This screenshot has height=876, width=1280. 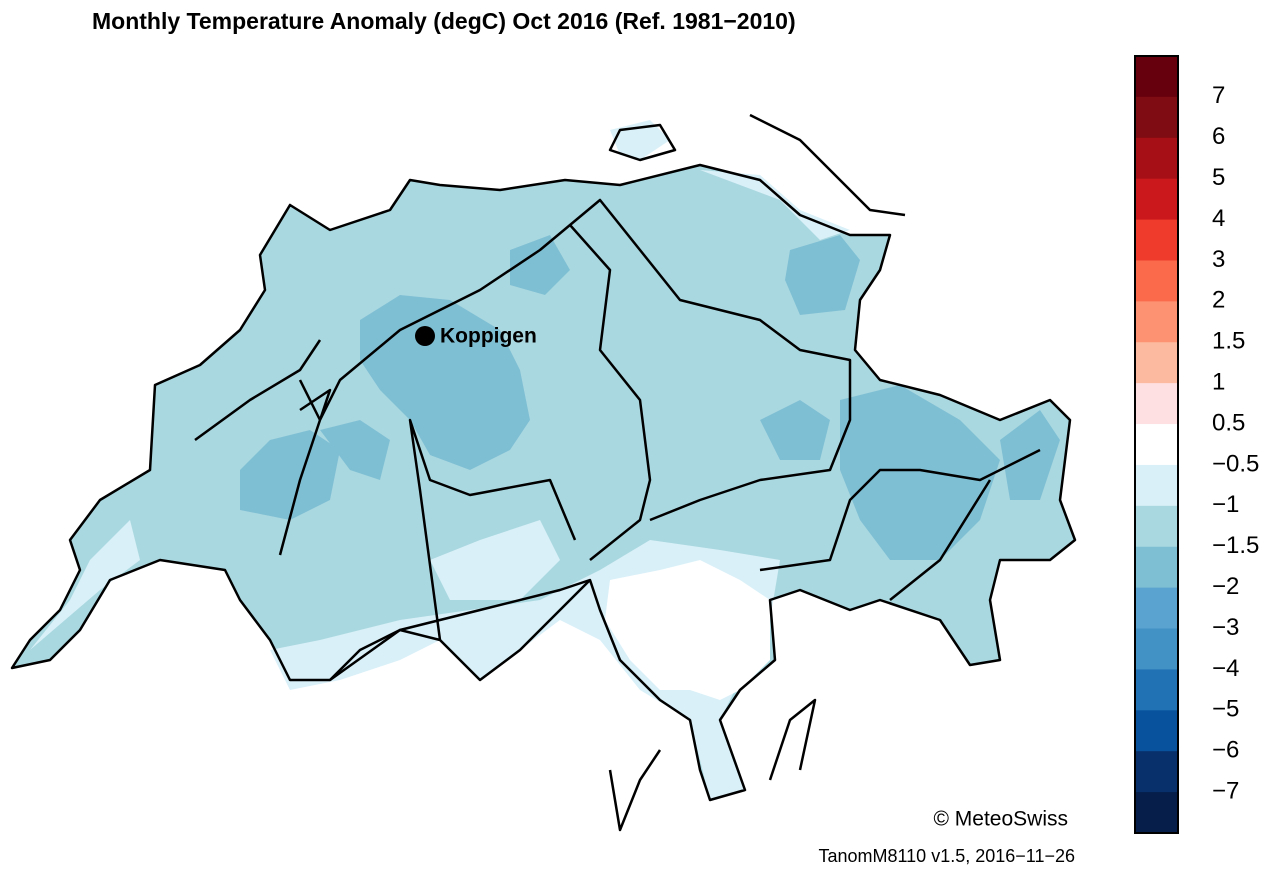 What do you see at coordinates (1225, 790) in the screenshot?
I see `colorbar-label: −7` at bounding box center [1225, 790].